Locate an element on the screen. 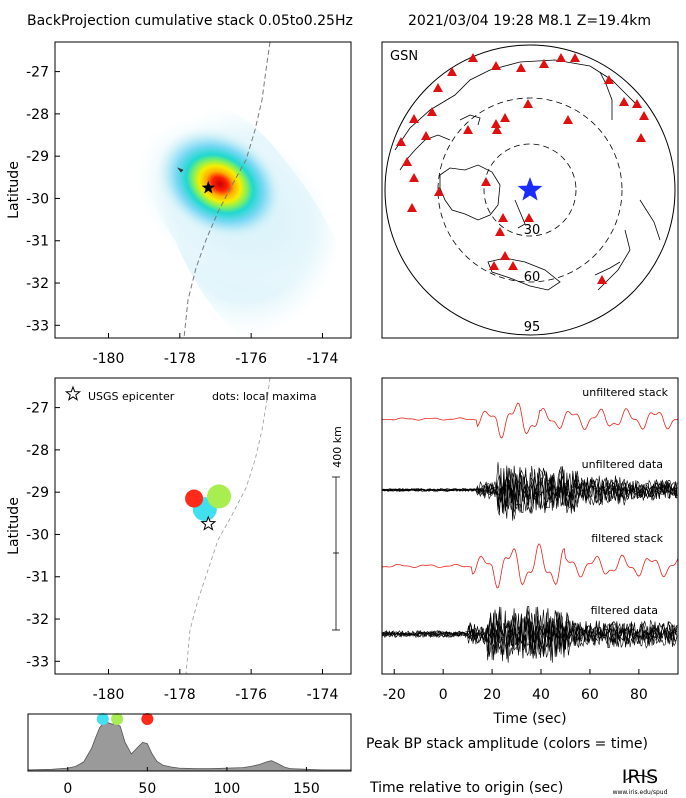 Image resolution: width=686 pixels, height=798 pixels. peak-time-markers is located at coordinates (125, 719).